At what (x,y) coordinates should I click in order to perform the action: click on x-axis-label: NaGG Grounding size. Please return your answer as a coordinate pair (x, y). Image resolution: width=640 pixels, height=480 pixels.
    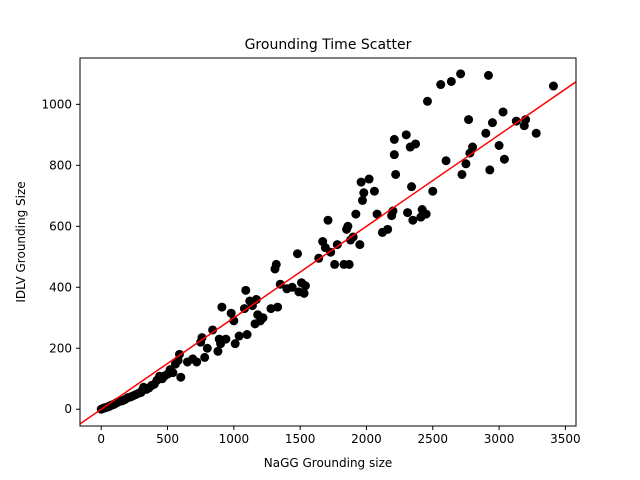
    Looking at the image, I should click on (328, 463).